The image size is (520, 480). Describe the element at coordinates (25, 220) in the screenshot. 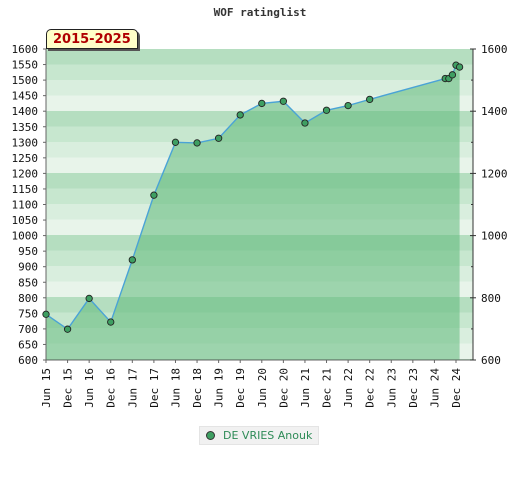

I see `y-tick-label-left: 1050` at that location.